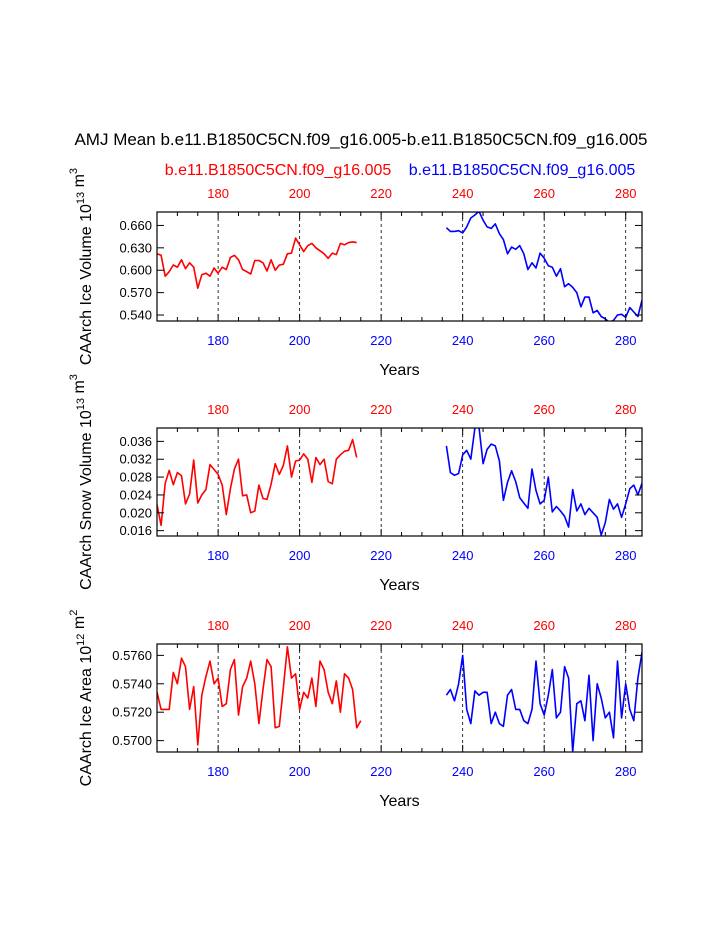  I want to click on y-tick-label: 0.5740, so click(132, 683).